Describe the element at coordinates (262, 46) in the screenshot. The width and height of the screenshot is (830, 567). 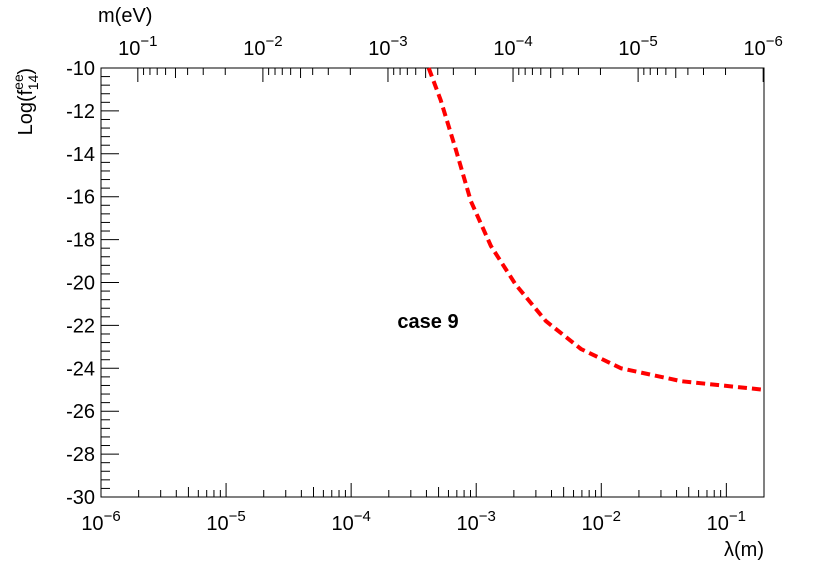
I see `x2-tick-label: 10⁻²` at that location.